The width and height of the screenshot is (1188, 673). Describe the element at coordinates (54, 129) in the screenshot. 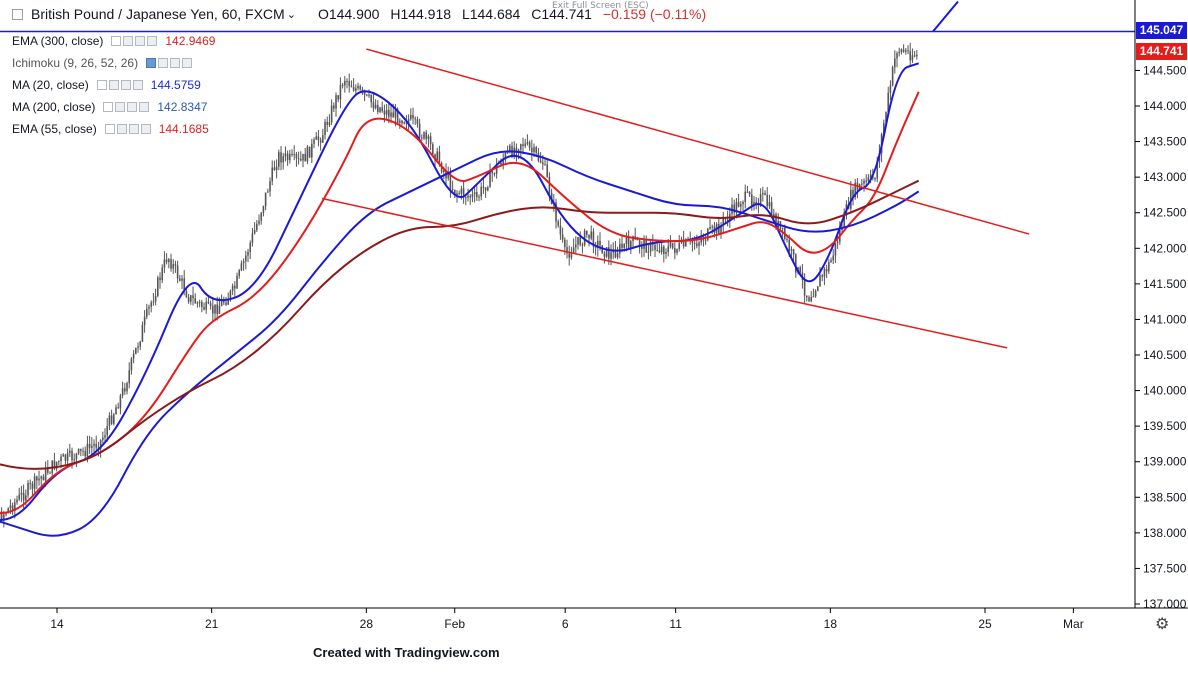

I see `study-name: EMA (55, close)` at that location.